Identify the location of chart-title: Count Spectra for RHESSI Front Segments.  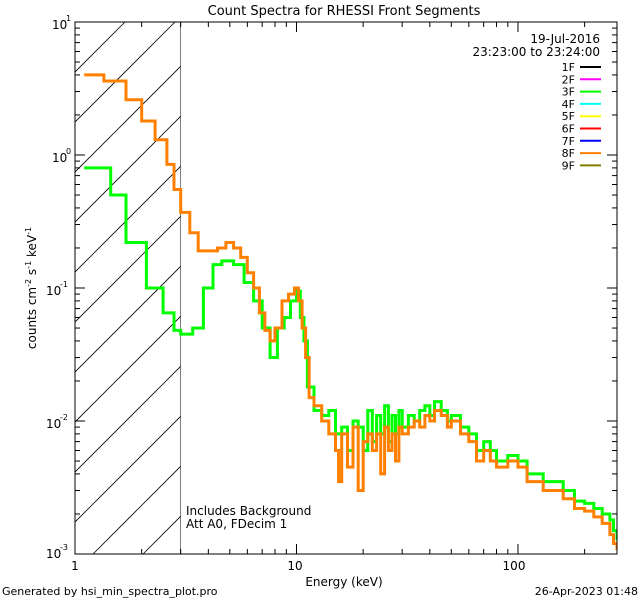
(344, 11).